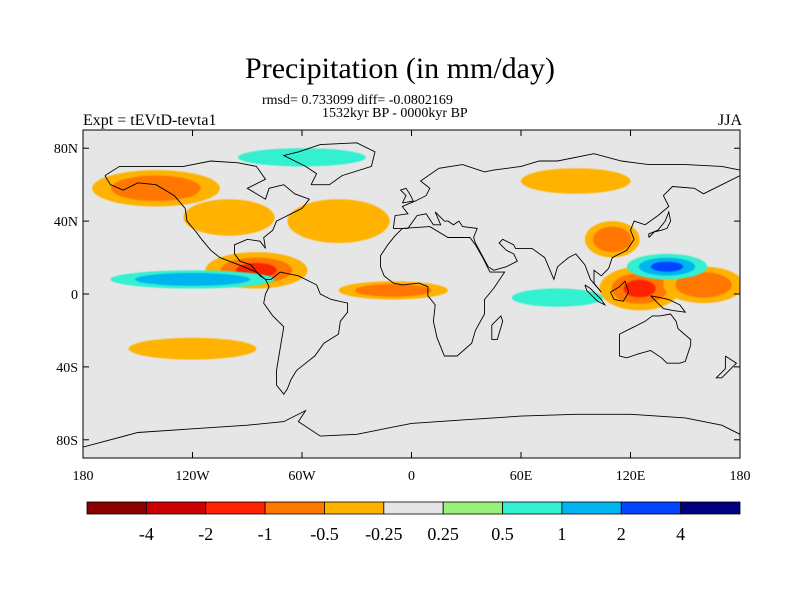 Image resolution: width=800 pixels, height=600 pixels. Describe the element at coordinates (74, 295) in the screenshot. I see `y-tick-label: 0` at that location.